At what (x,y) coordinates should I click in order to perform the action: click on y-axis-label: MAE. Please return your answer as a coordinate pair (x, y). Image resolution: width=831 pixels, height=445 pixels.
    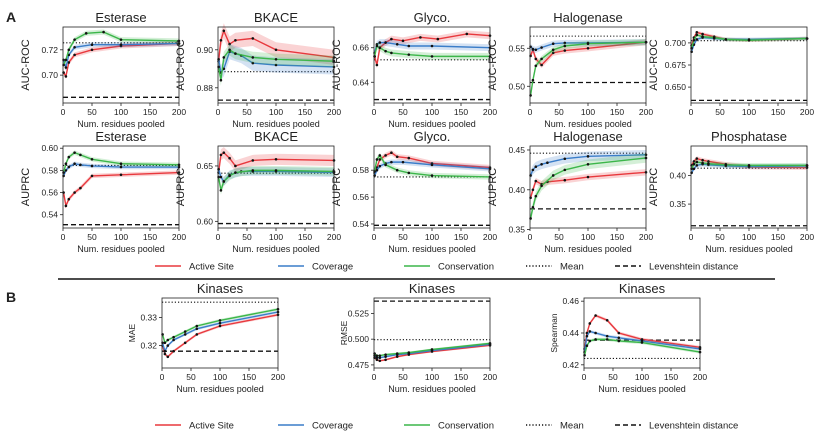
    Looking at the image, I should click on (132, 332).